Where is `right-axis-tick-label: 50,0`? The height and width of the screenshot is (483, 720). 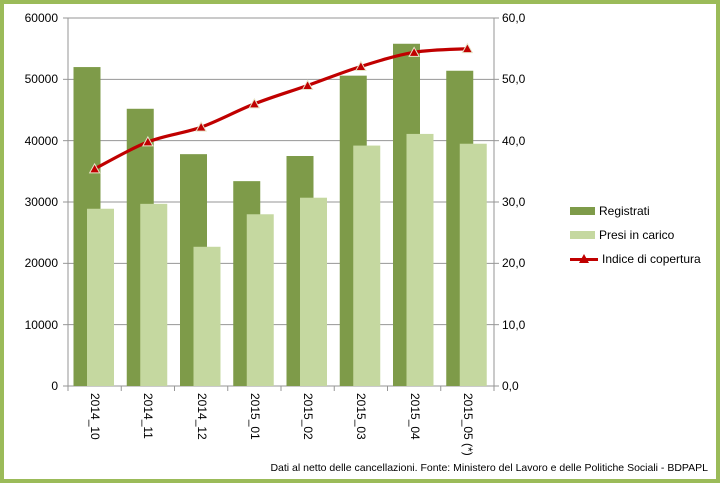
right-axis-tick-label: 50,0 is located at coordinates (514, 79).